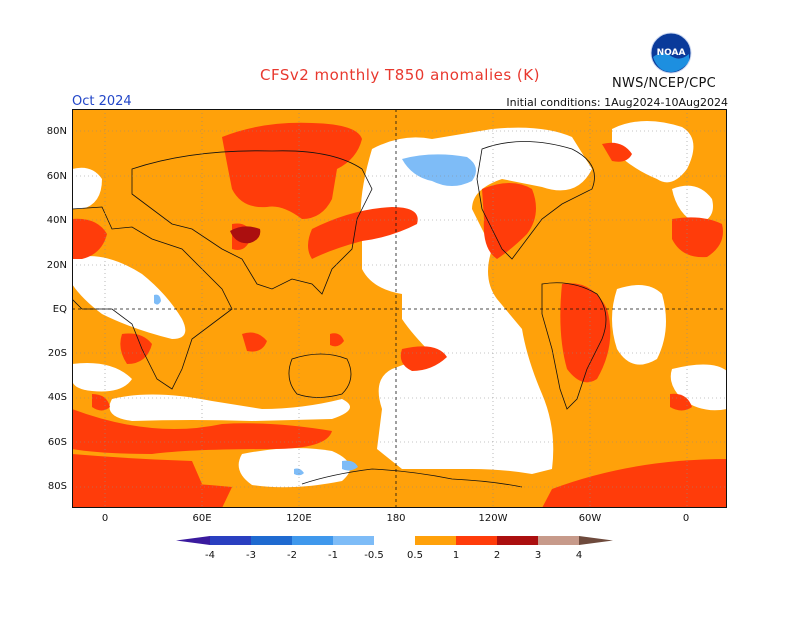  What do you see at coordinates (596, 540) in the screenshot?
I see `colorbar-arrow-high` at bounding box center [596, 540].